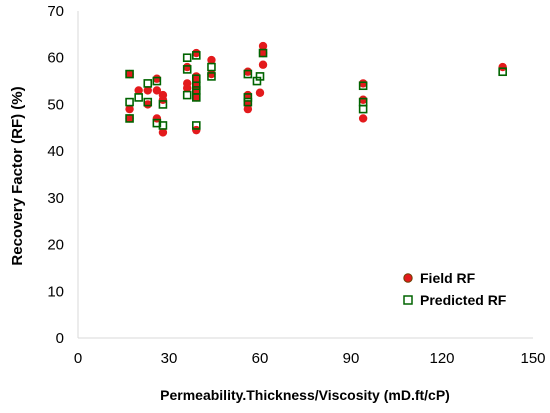  I want to click on y-axis-title: Recovery Factor (RF) (%), so click(17, 175).